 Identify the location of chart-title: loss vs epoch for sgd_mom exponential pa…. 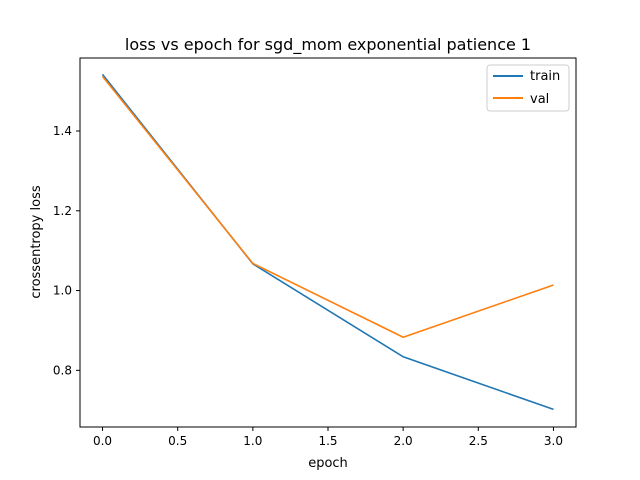
(328, 45).